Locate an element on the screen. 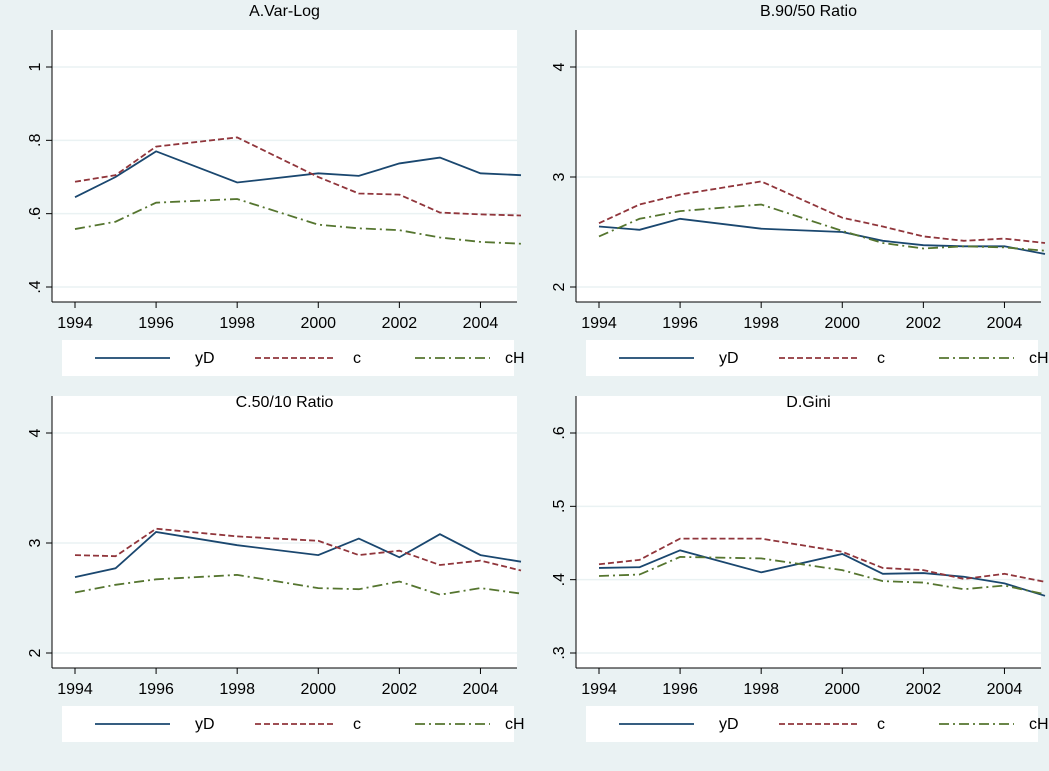 The width and height of the screenshot is (1049, 771). panel-title: D.Gini is located at coordinates (808, 402).